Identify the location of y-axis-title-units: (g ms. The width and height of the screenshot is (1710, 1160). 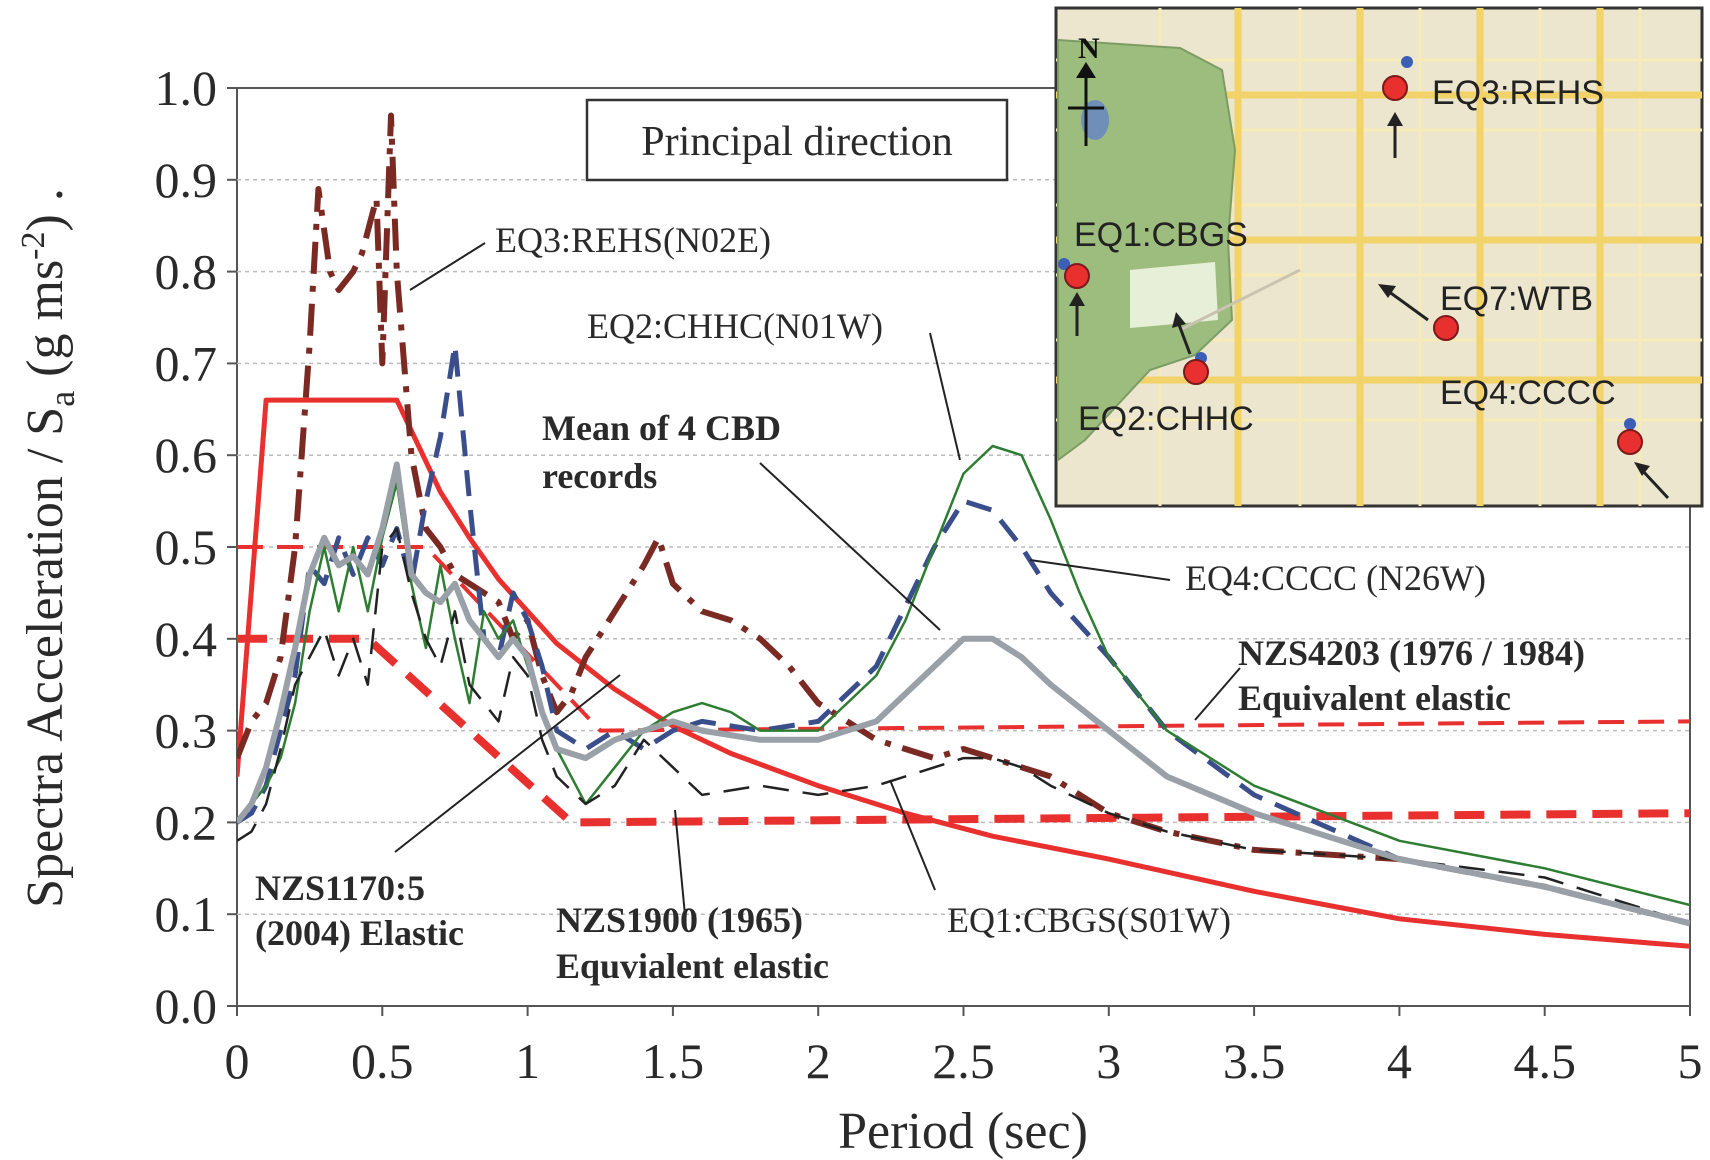
(45, 318).